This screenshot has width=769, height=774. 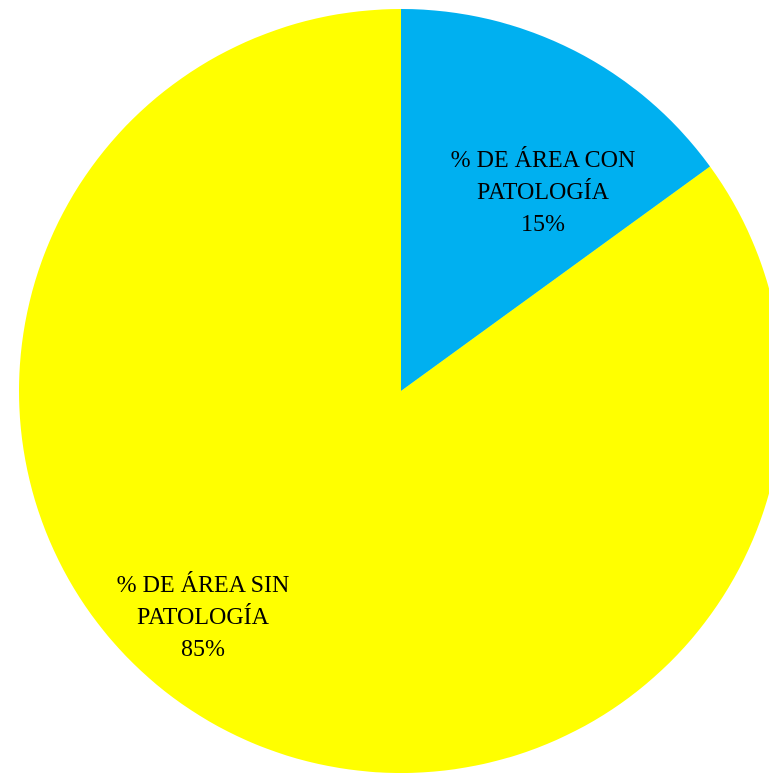 What do you see at coordinates (543, 192) in the screenshot?
I see `pie-slice-label-0: PATOLOGÍA` at bounding box center [543, 192].